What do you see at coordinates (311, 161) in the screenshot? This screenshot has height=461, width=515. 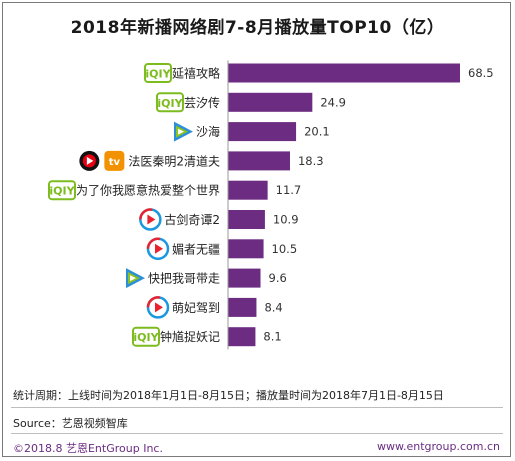 I see `value-label: 18.3` at bounding box center [311, 161].